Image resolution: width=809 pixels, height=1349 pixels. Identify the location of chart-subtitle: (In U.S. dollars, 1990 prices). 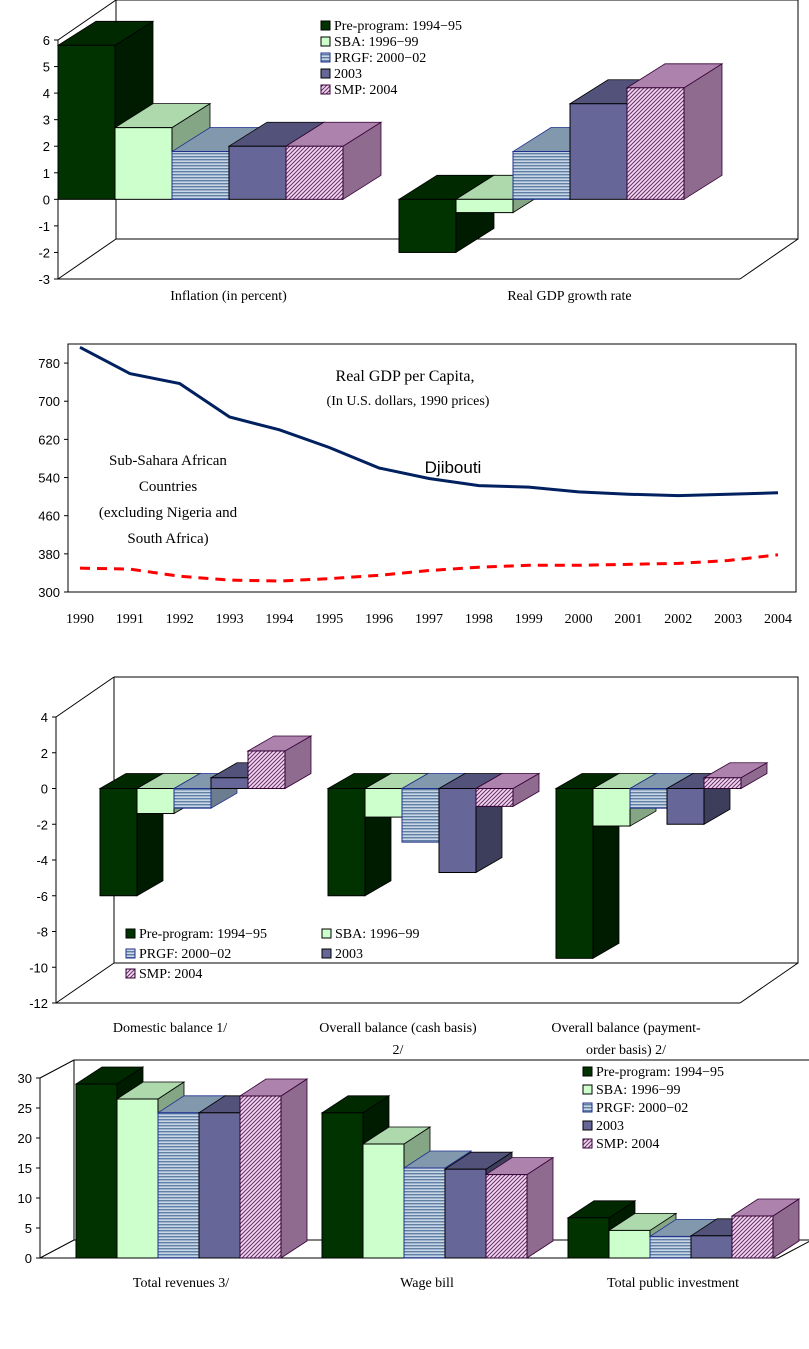
(408, 401).